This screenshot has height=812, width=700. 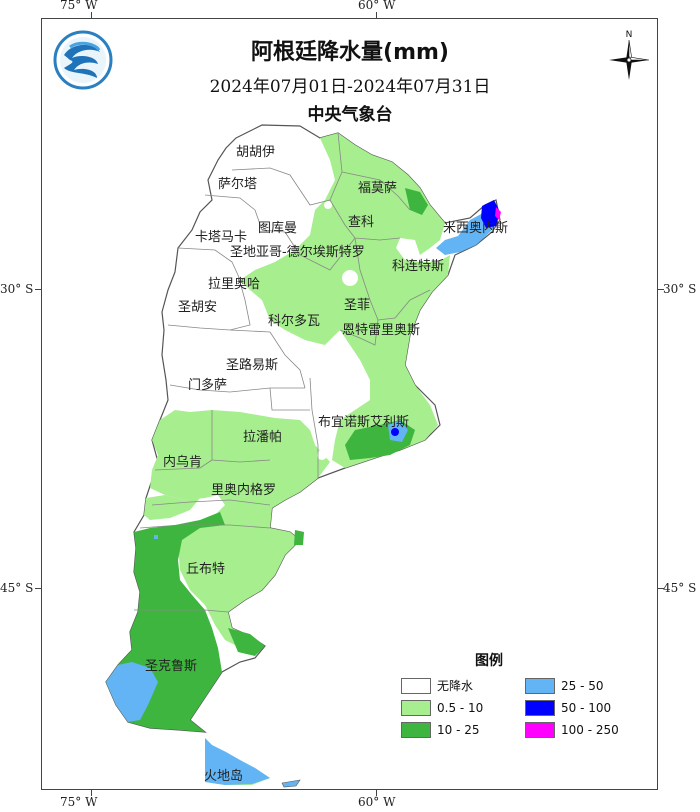 I want to click on tick-mark-right-30s, so click(x=660, y=289).